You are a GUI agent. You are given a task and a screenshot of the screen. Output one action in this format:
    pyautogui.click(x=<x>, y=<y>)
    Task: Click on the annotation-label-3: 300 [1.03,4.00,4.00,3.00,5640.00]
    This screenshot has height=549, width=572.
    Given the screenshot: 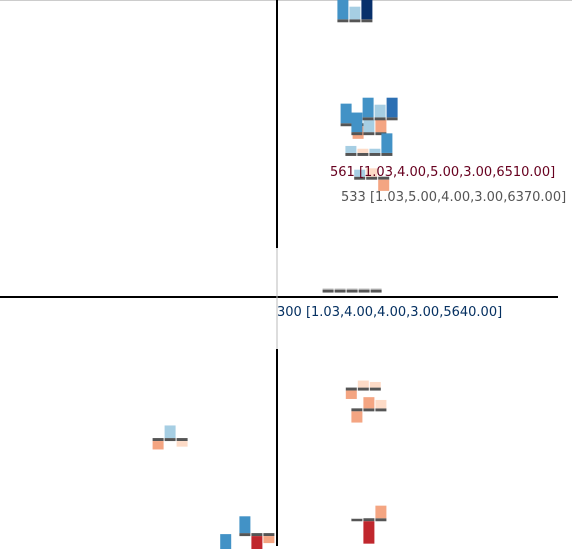 What is the action you would take?
    pyautogui.click(x=389, y=312)
    